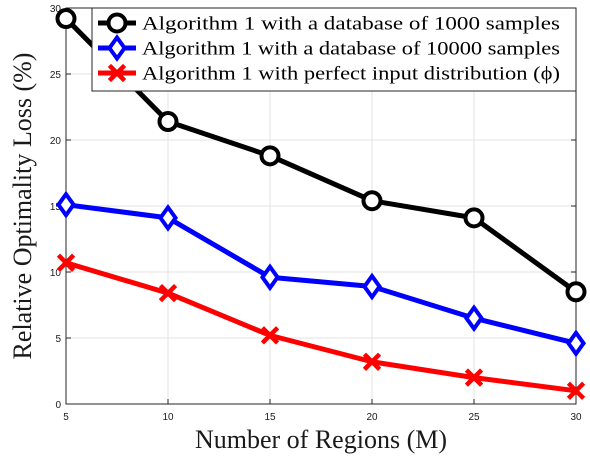  What do you see at coordinates (474, 417) in the screenshot?
I see `x-tick-label: 25` at bounding box center [474, 417].